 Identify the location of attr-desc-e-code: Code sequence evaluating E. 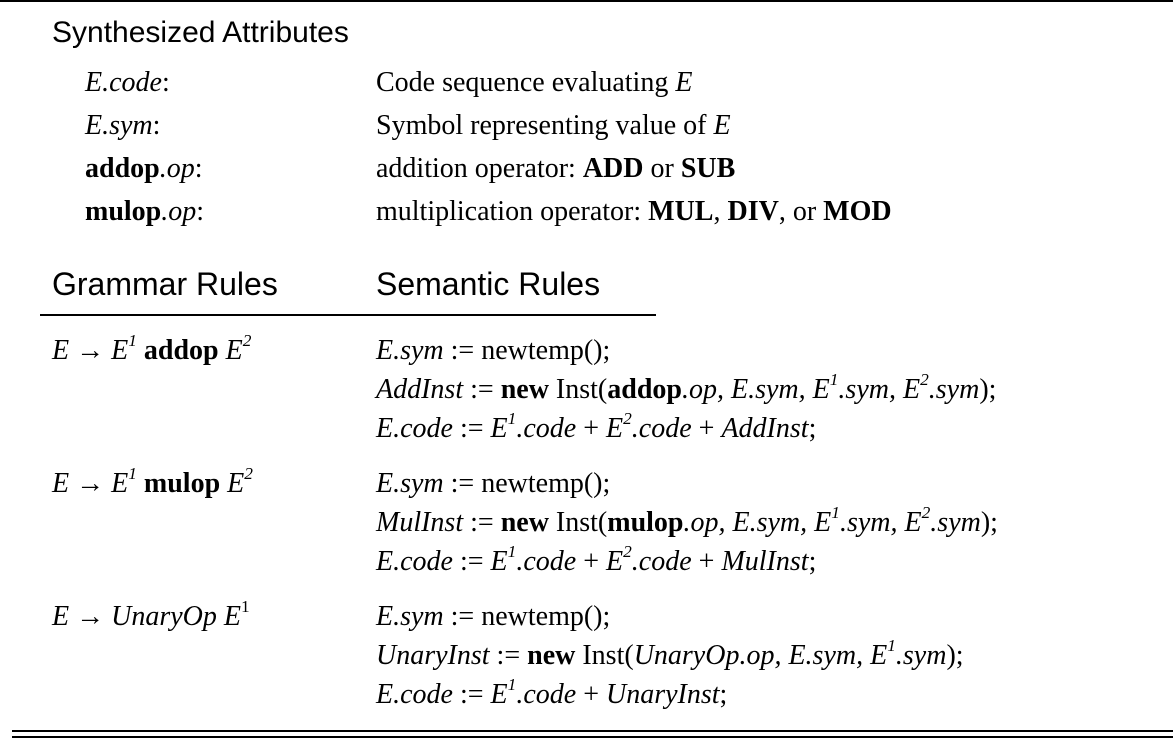
(534, 82).